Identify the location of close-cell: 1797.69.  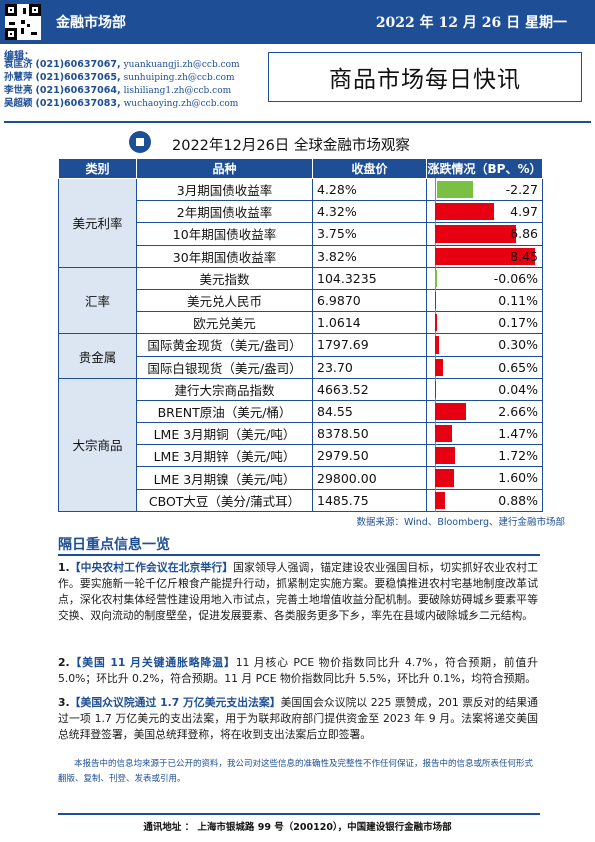
(369, 345).